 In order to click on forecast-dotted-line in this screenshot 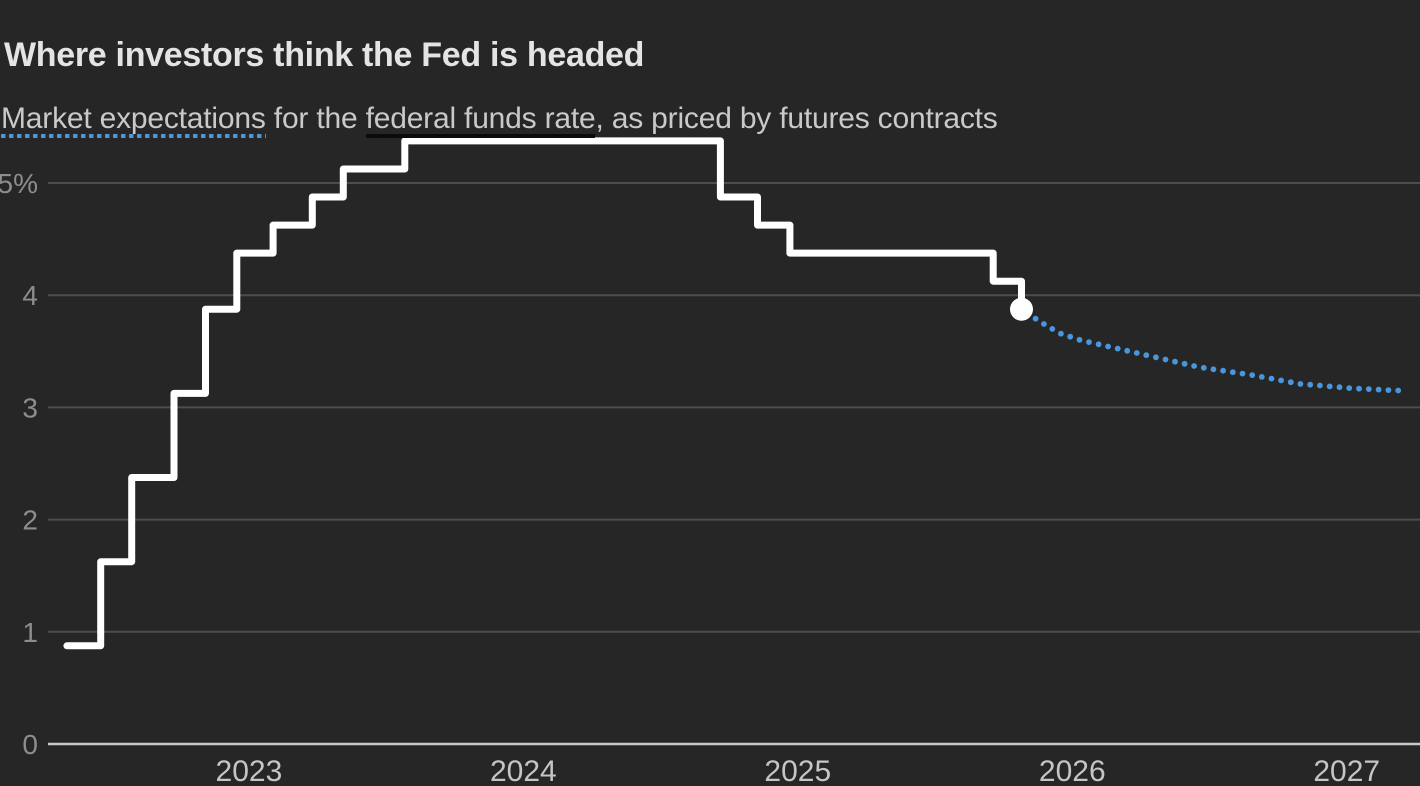, I will do `click(1217, 354)`.